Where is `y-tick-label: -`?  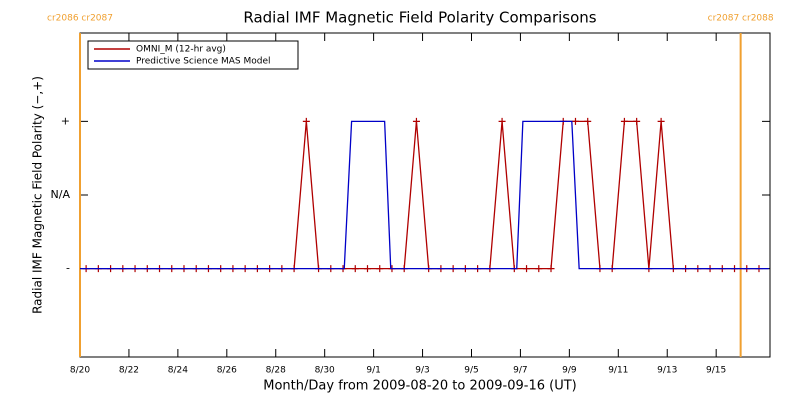 y-tick-label: - is located at coordinates (68, 268).